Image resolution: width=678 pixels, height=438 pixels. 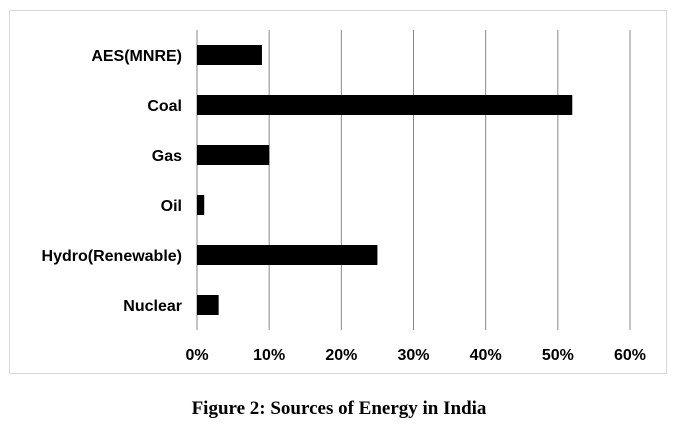 I want to click on x-tick-label: 30%, so click(x=413, y=355).